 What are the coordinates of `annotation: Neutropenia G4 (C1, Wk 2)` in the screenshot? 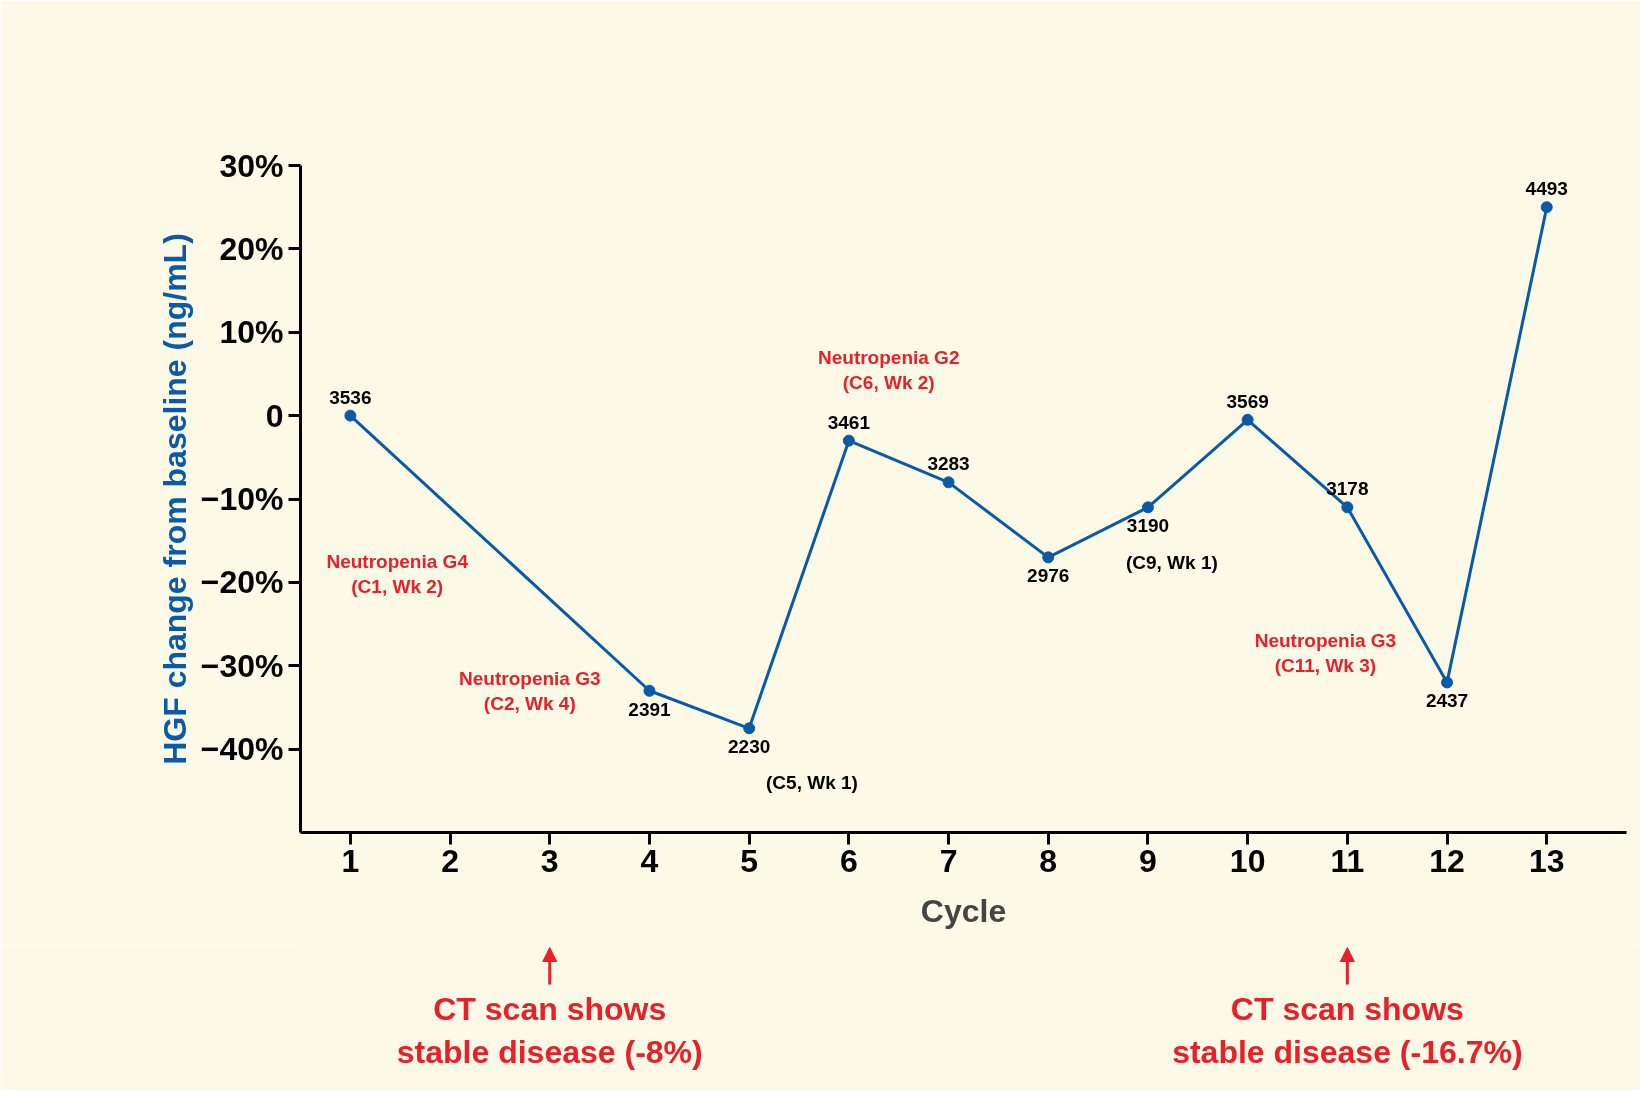 It's located at (397, 574).